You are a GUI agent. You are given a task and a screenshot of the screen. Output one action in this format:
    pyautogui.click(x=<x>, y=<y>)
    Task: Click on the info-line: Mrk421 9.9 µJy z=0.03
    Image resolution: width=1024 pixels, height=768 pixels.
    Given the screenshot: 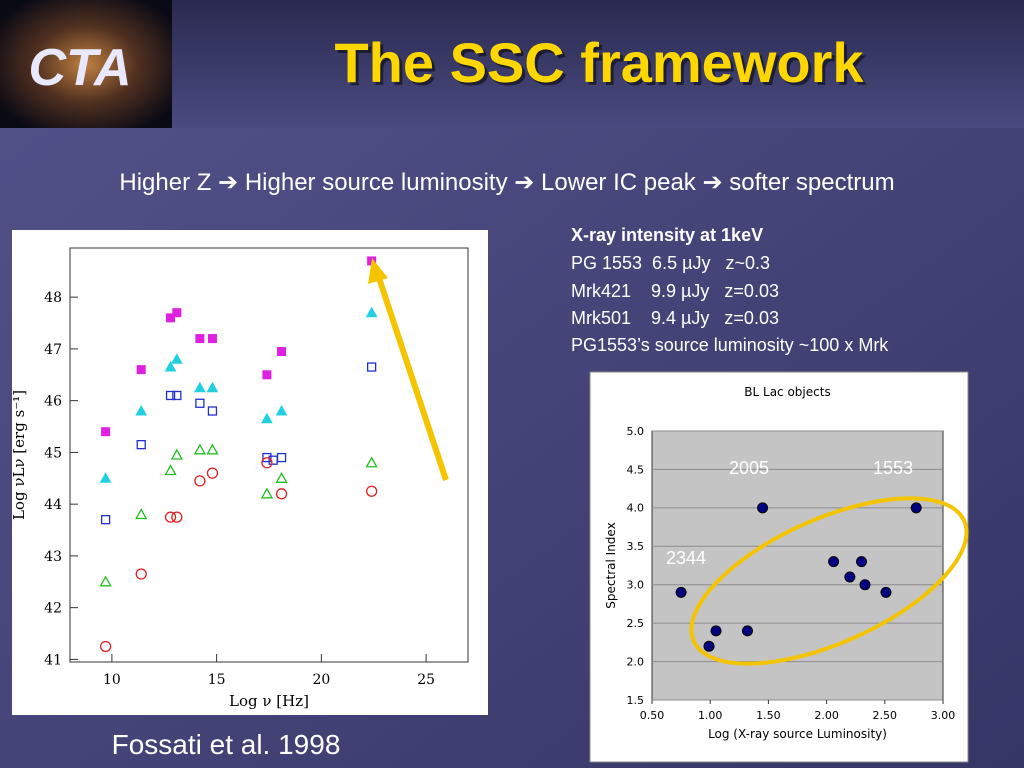 What is the action you would take?
    pyautogui.click(x=675, y=291)
    